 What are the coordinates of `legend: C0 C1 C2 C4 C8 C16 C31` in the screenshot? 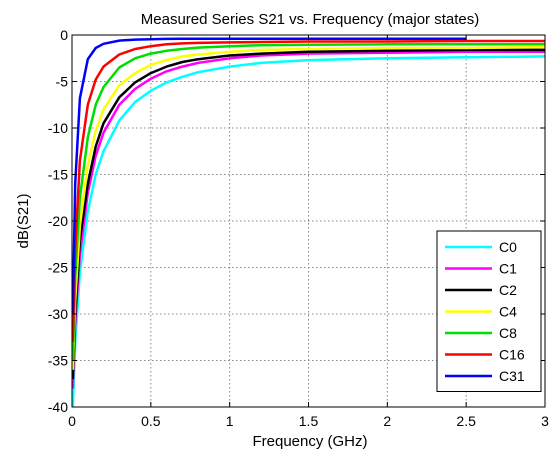 It's located at (489, 311).